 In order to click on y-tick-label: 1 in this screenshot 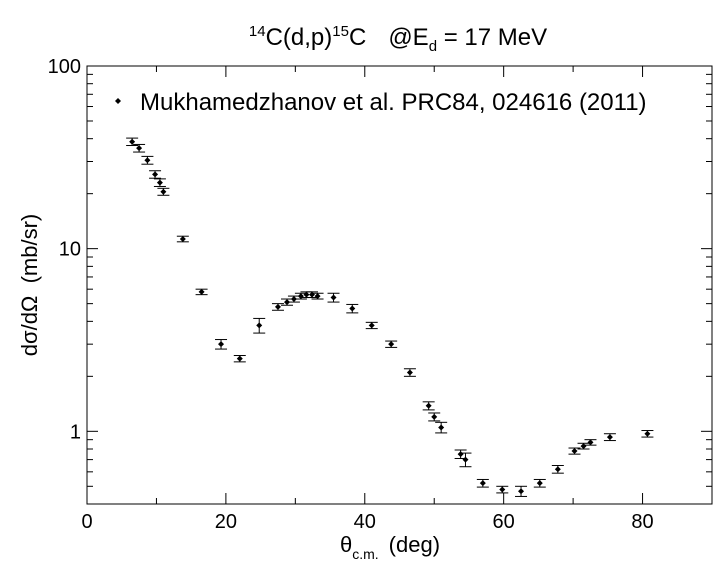, I will do `click(75, 432)`.